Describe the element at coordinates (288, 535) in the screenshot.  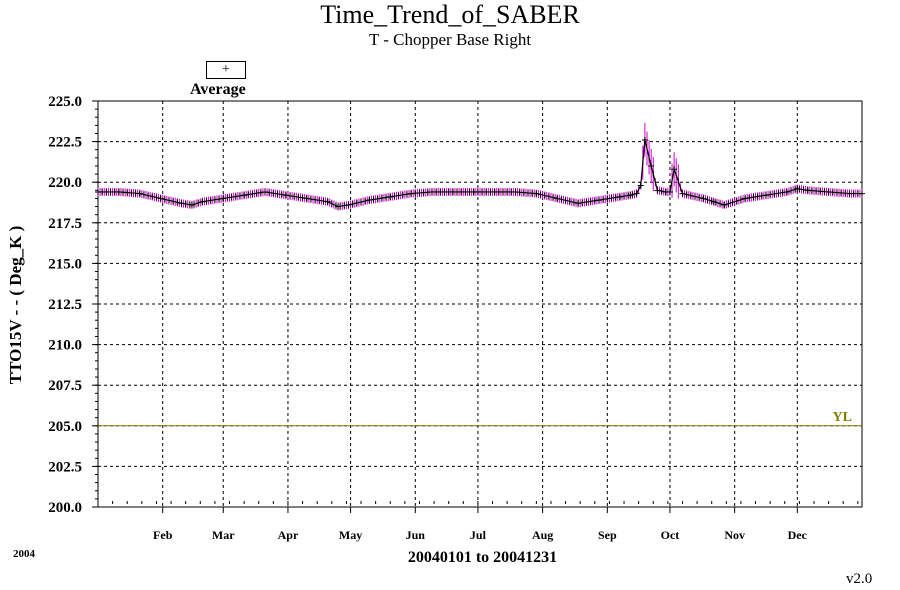
I see `x-tick-label: Apr` at that location.